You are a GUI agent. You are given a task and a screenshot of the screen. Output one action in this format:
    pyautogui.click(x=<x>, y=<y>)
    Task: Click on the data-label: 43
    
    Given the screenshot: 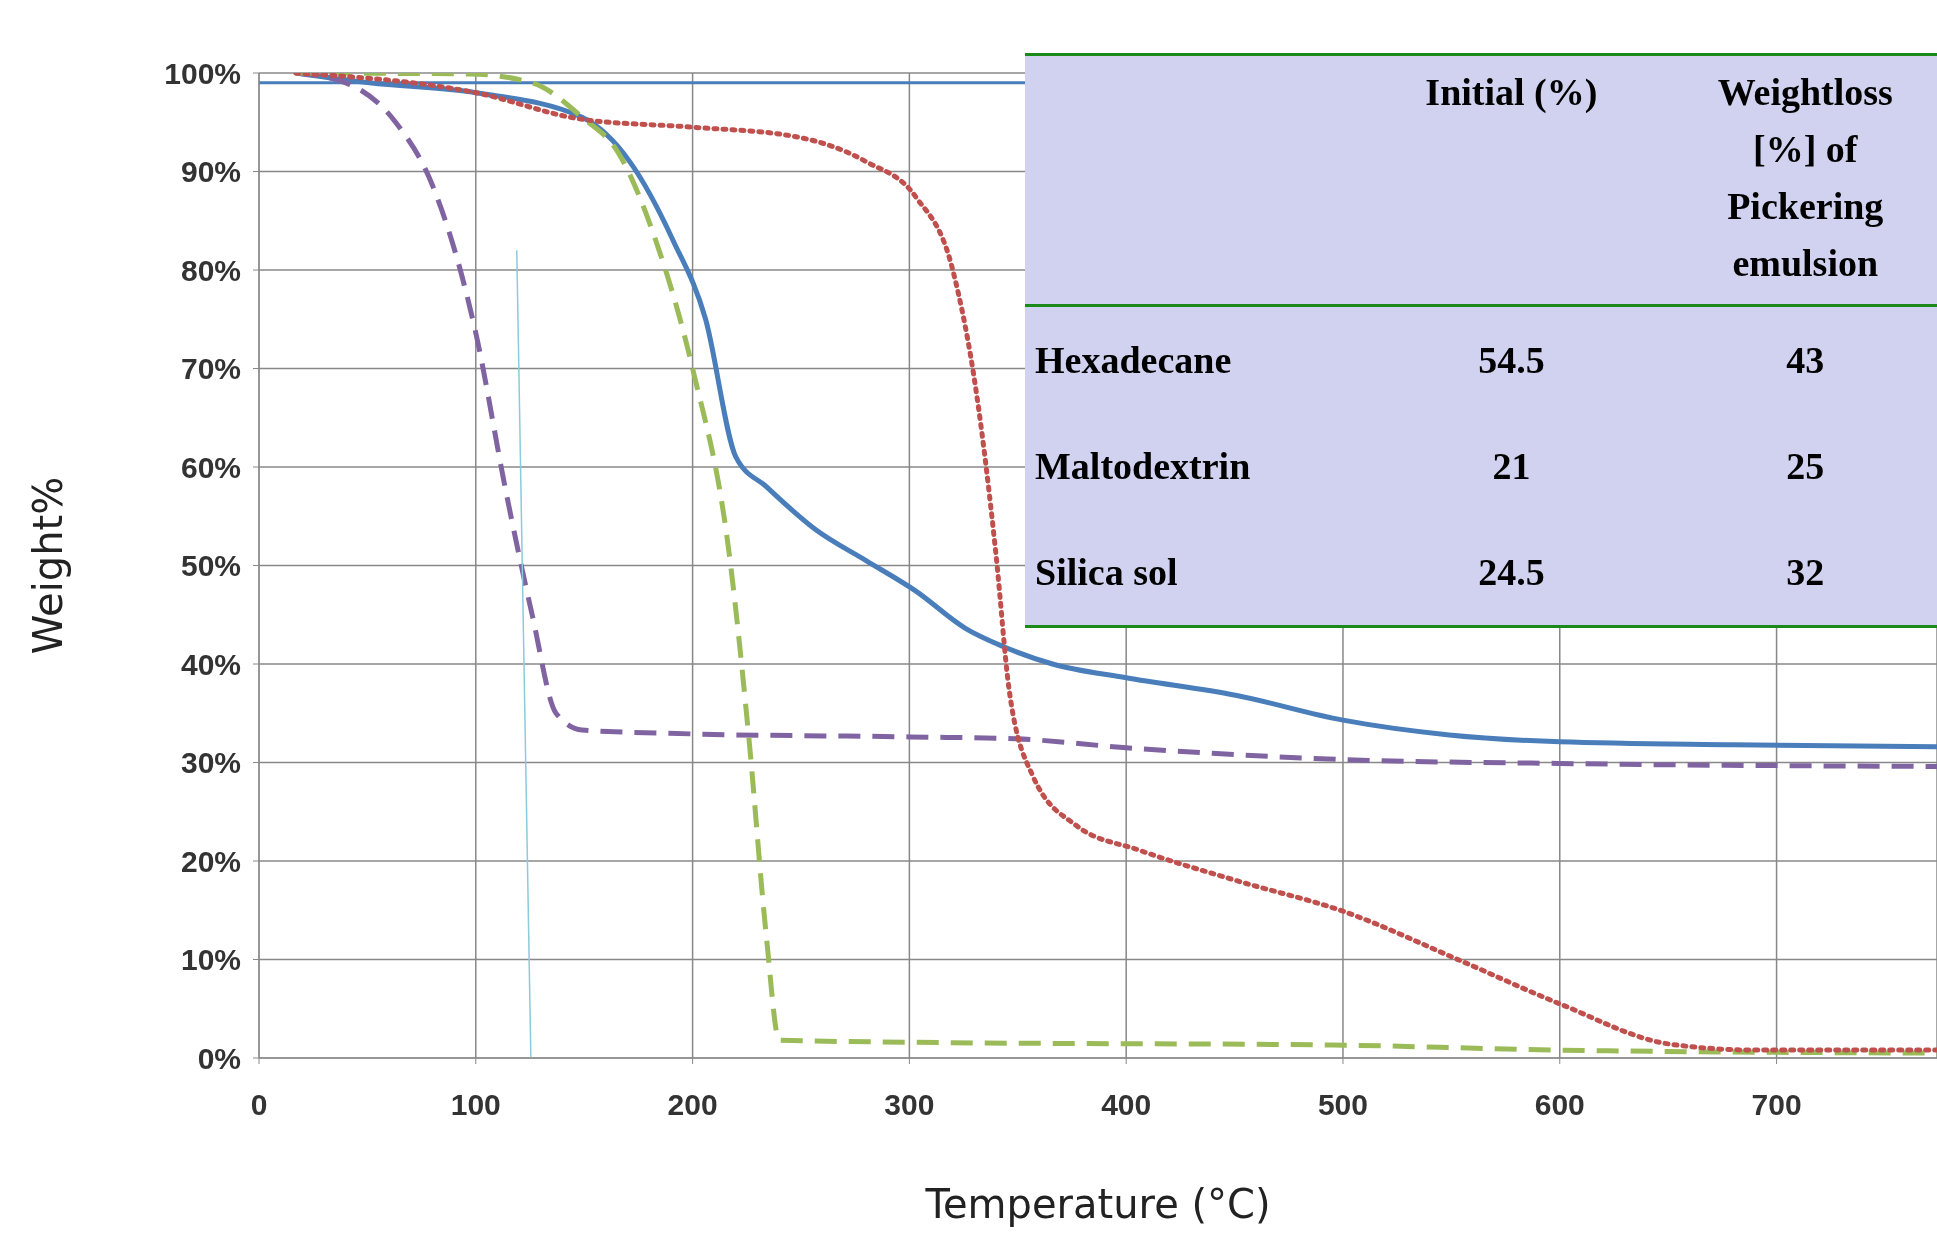 What is the action you would take?
    pyautogui.click(x=1805, y=360)
    